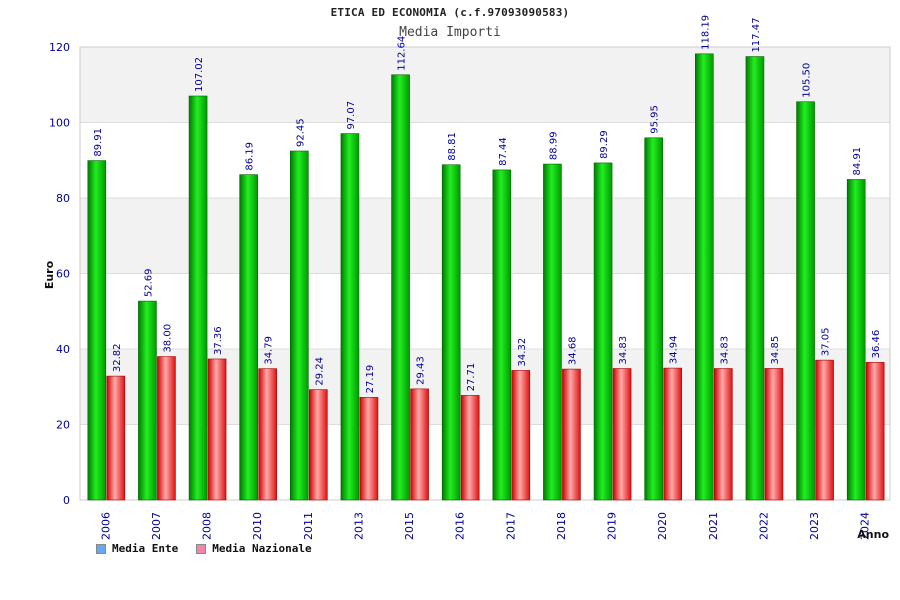 The height and width of the screenshot is (600, 900). I want to click on x-tick-label: 2008, so click(207, 526).